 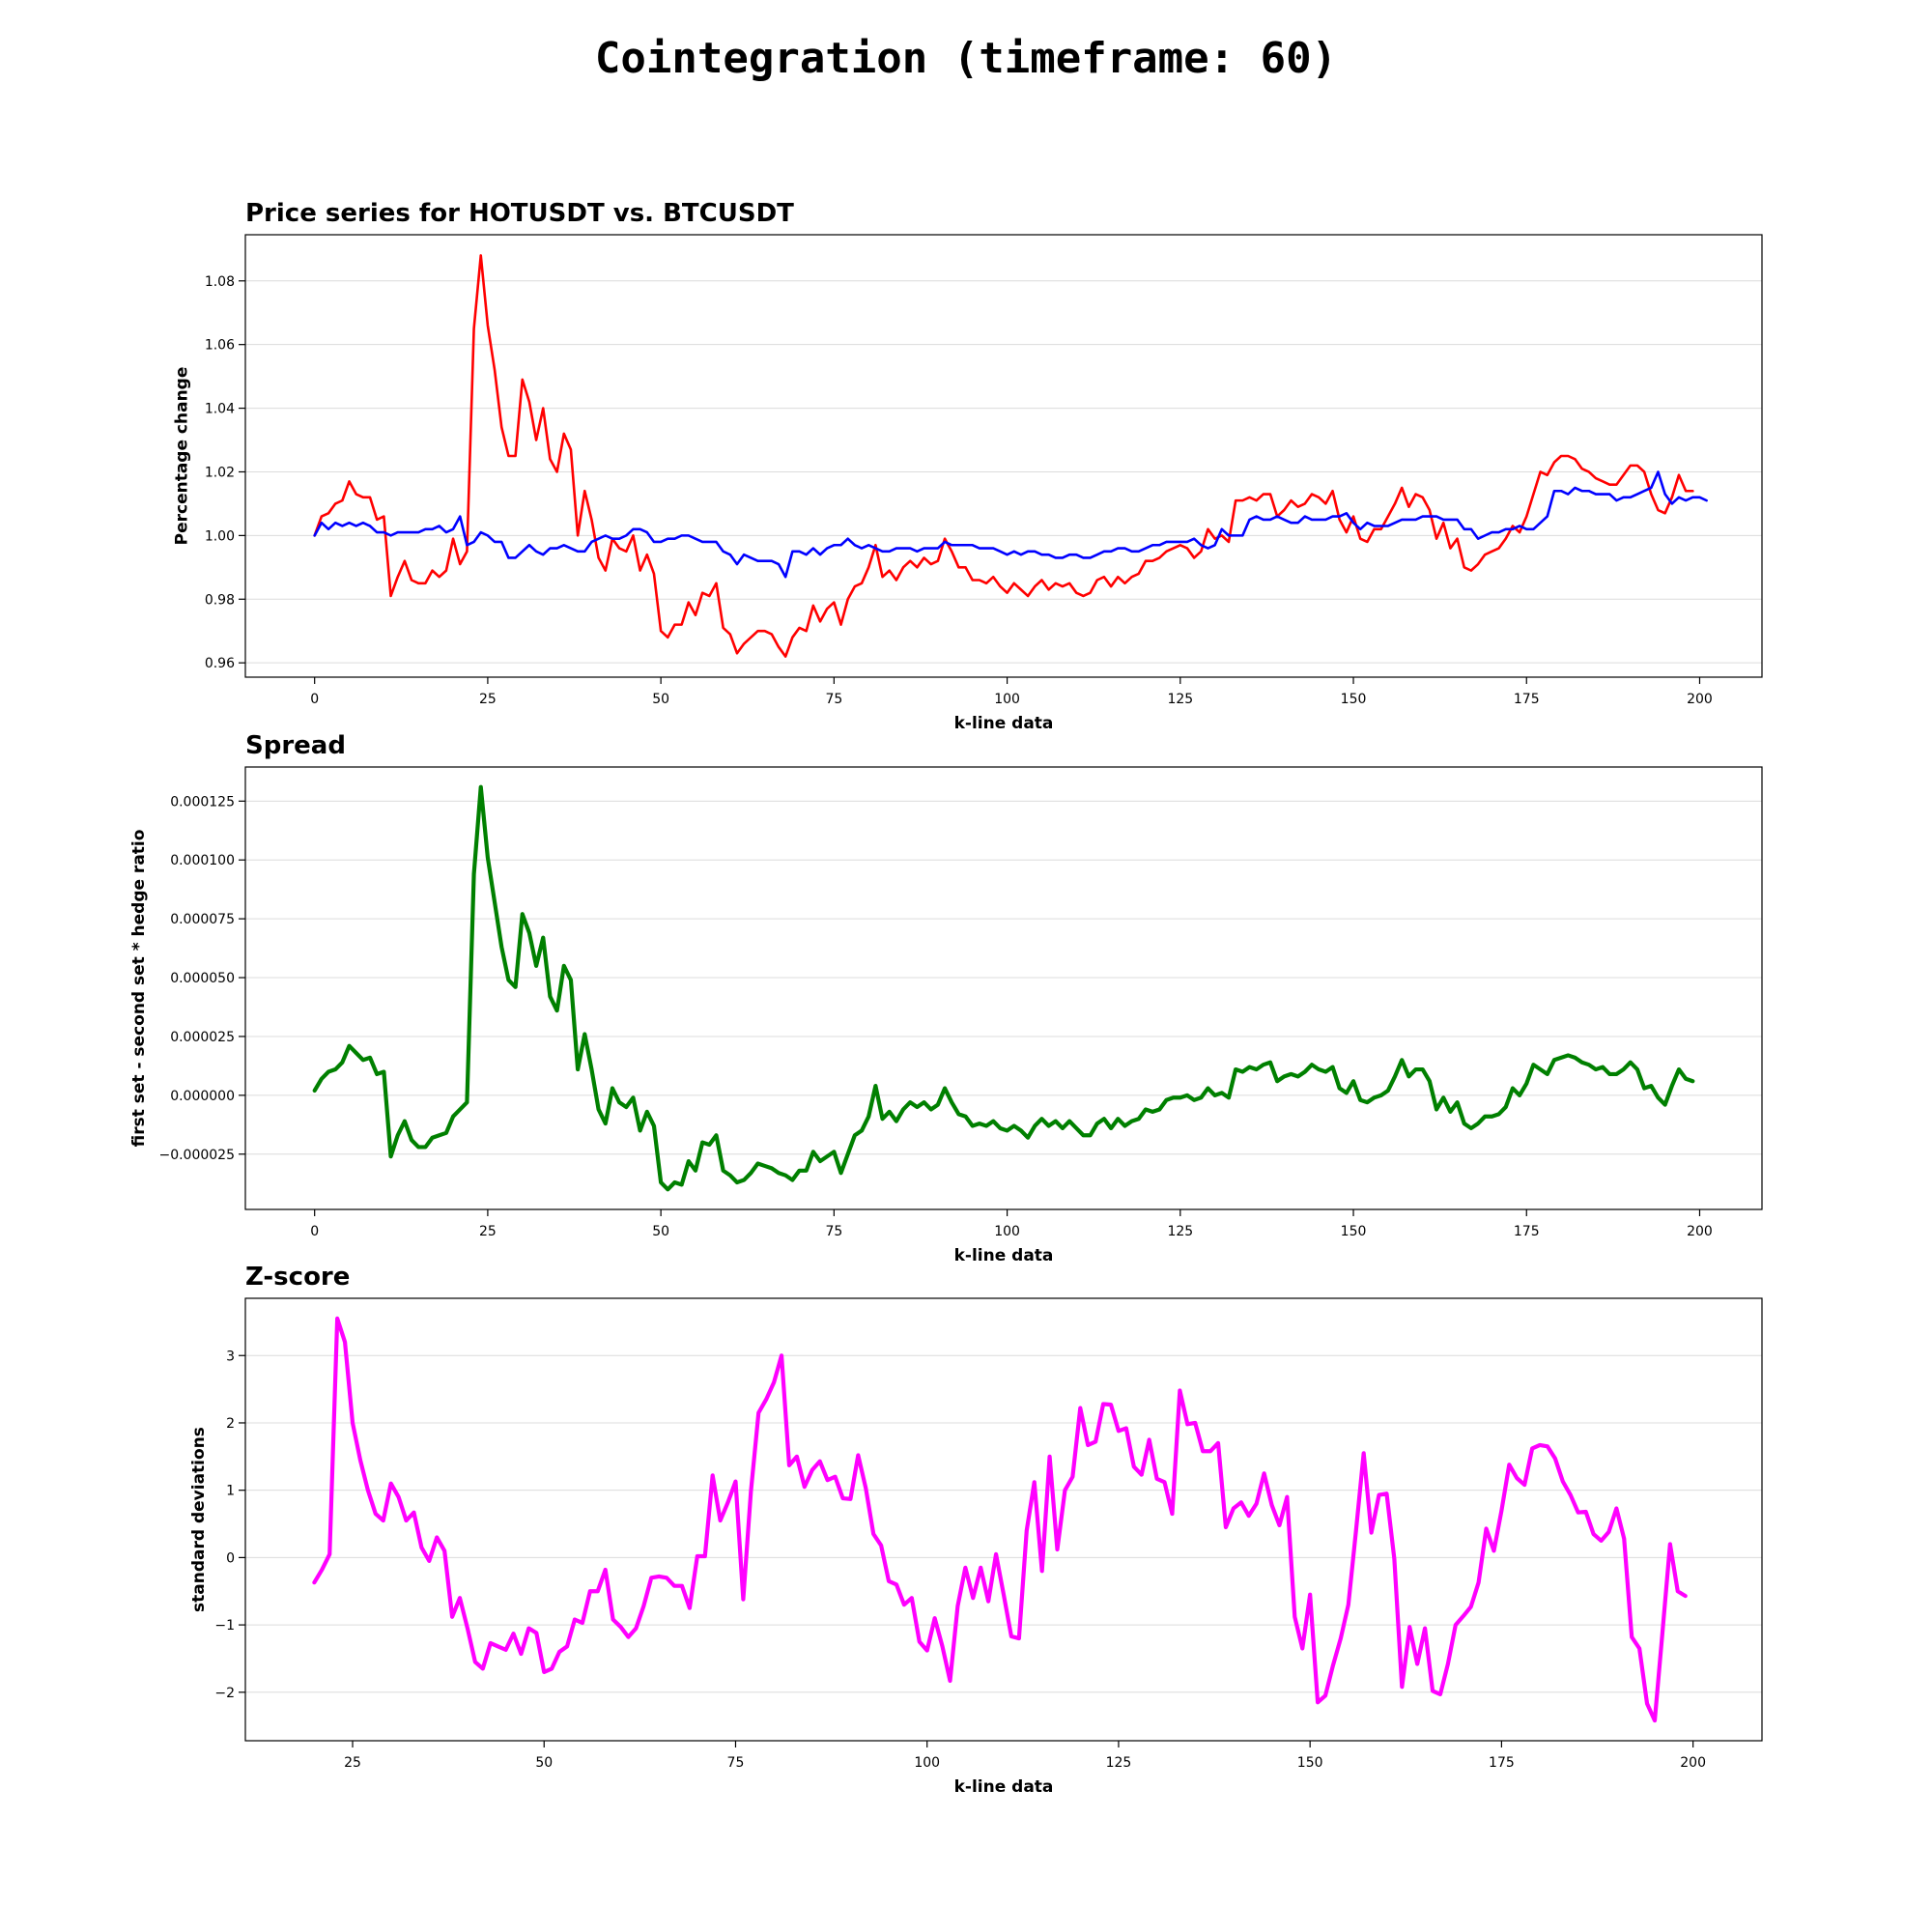 What do you see at coordinates (230, 1491) in the screenshot?
I see `zscore-ytick-label: 1` at bounding box center [230, 1491].